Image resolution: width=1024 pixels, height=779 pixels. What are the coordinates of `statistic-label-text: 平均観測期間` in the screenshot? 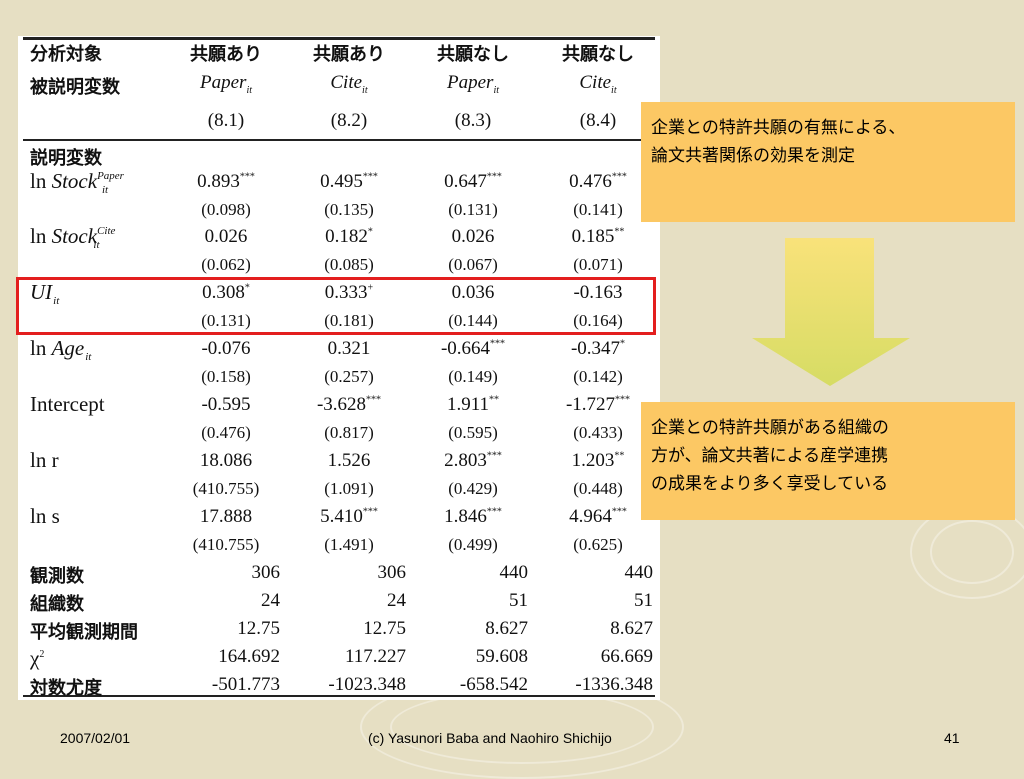 It's located at (84, 632).